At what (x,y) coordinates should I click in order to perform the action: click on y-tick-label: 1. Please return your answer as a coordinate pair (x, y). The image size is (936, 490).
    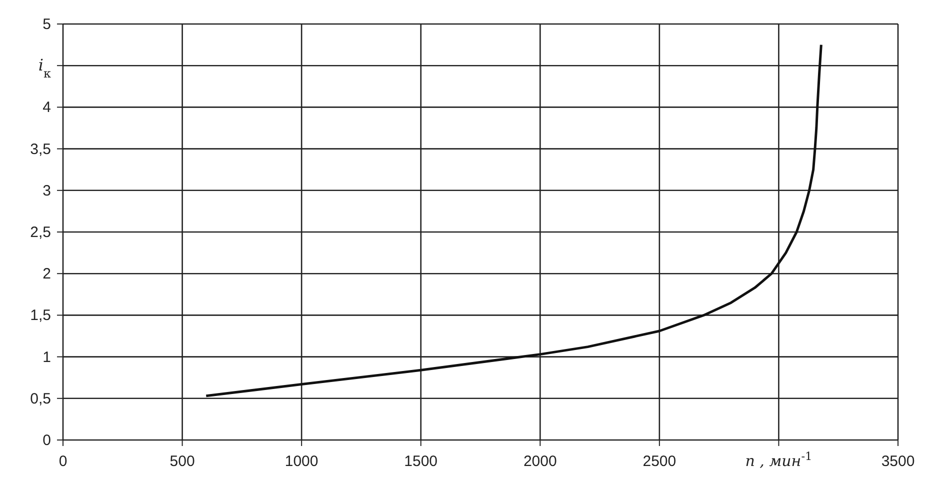
    Looking at the image, I should click on (46, 357).